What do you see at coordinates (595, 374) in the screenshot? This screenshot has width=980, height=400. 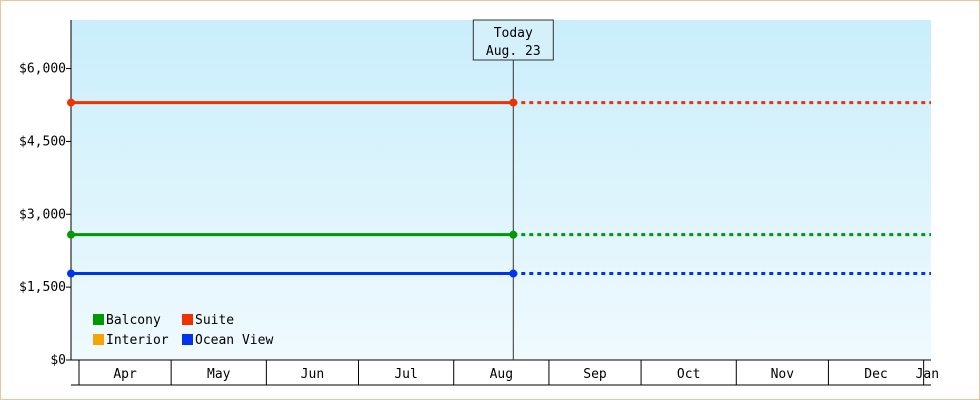 I see `month-label: Sep` at bounding box center [595, 374].